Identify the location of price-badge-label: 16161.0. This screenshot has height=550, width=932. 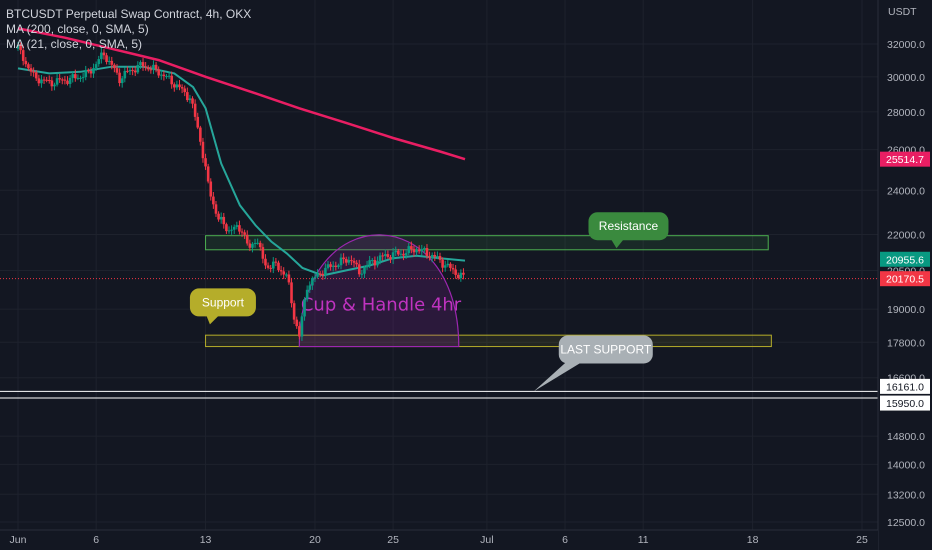
(905, 387).